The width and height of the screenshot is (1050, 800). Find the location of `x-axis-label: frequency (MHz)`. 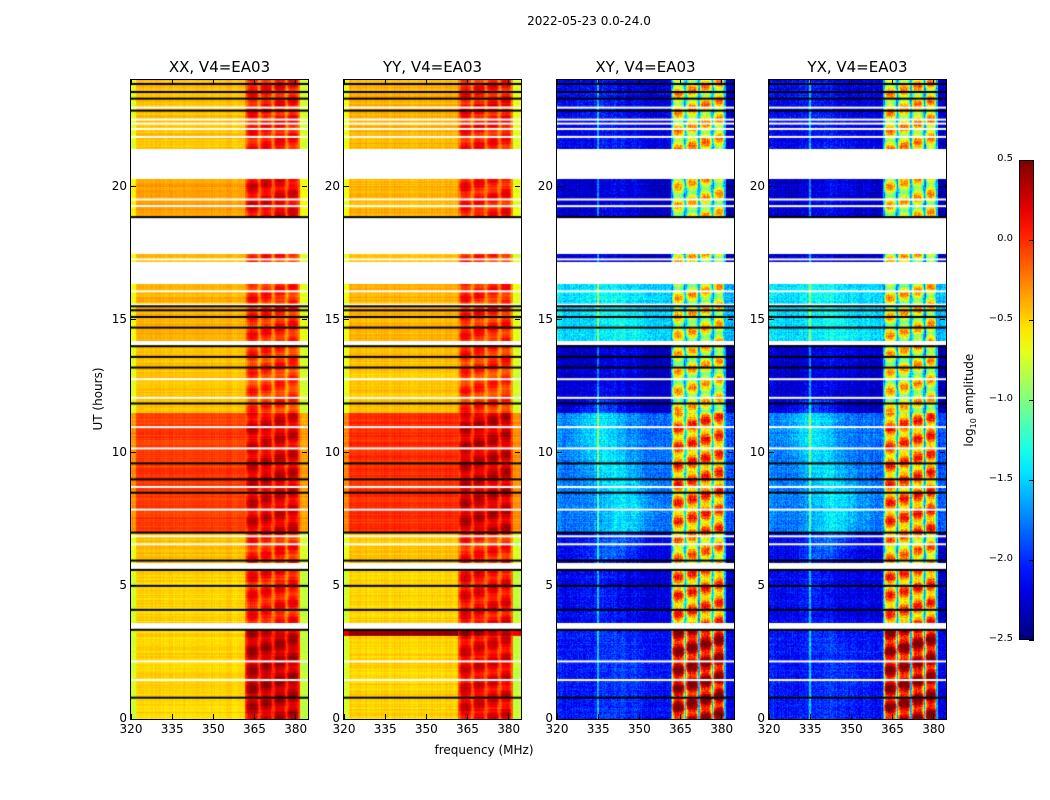

x-axis-label: frequency (MHz) is located at coordinates (484, 750).